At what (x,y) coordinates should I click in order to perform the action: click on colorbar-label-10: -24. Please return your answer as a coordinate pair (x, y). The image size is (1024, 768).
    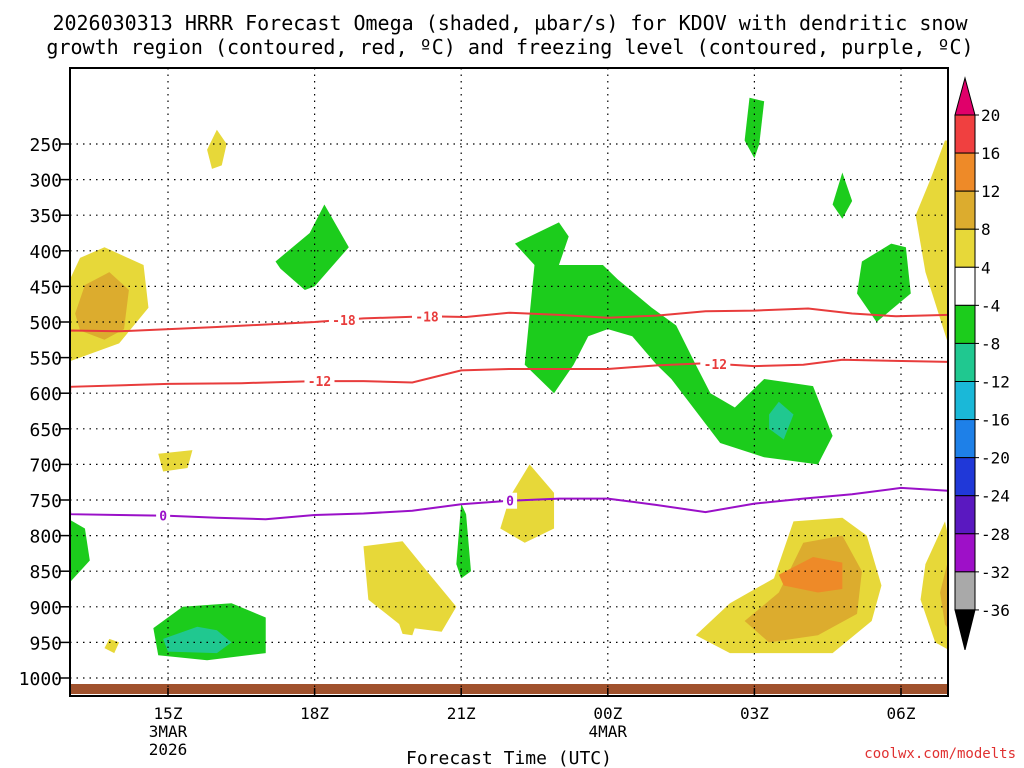
    Looking at the image, I should click on (995, 496).